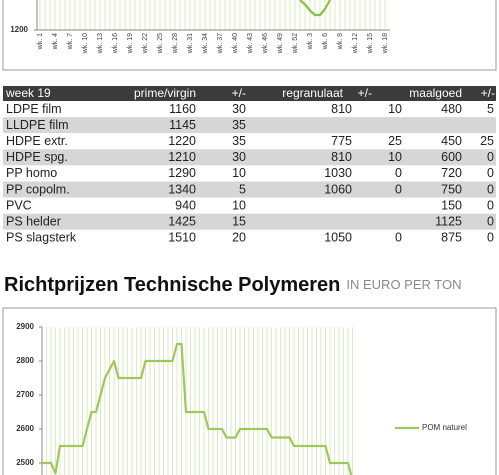 This screenshot has height=475, width=499. Describe the element at coordinates (355, 43) in the screenshot. I see `x-tick-label: wk. 12` at that location.